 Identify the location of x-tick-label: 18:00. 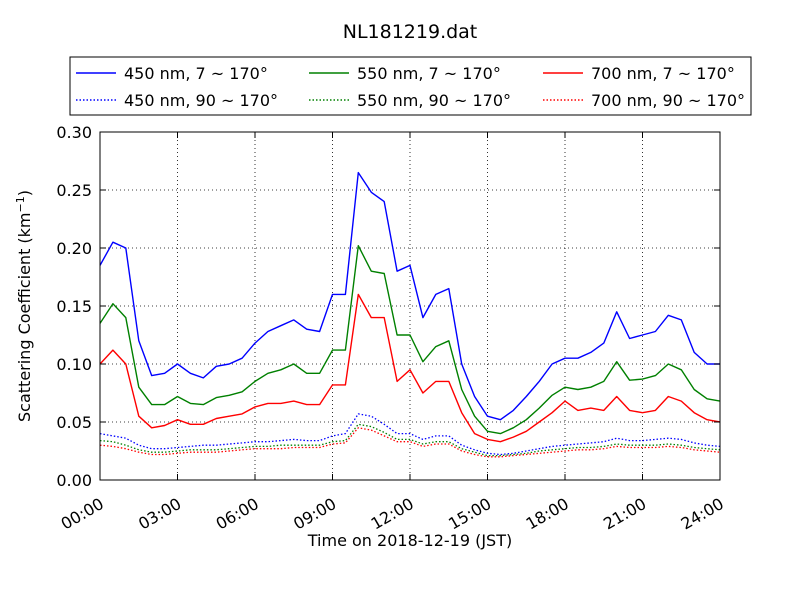
(547, 514).